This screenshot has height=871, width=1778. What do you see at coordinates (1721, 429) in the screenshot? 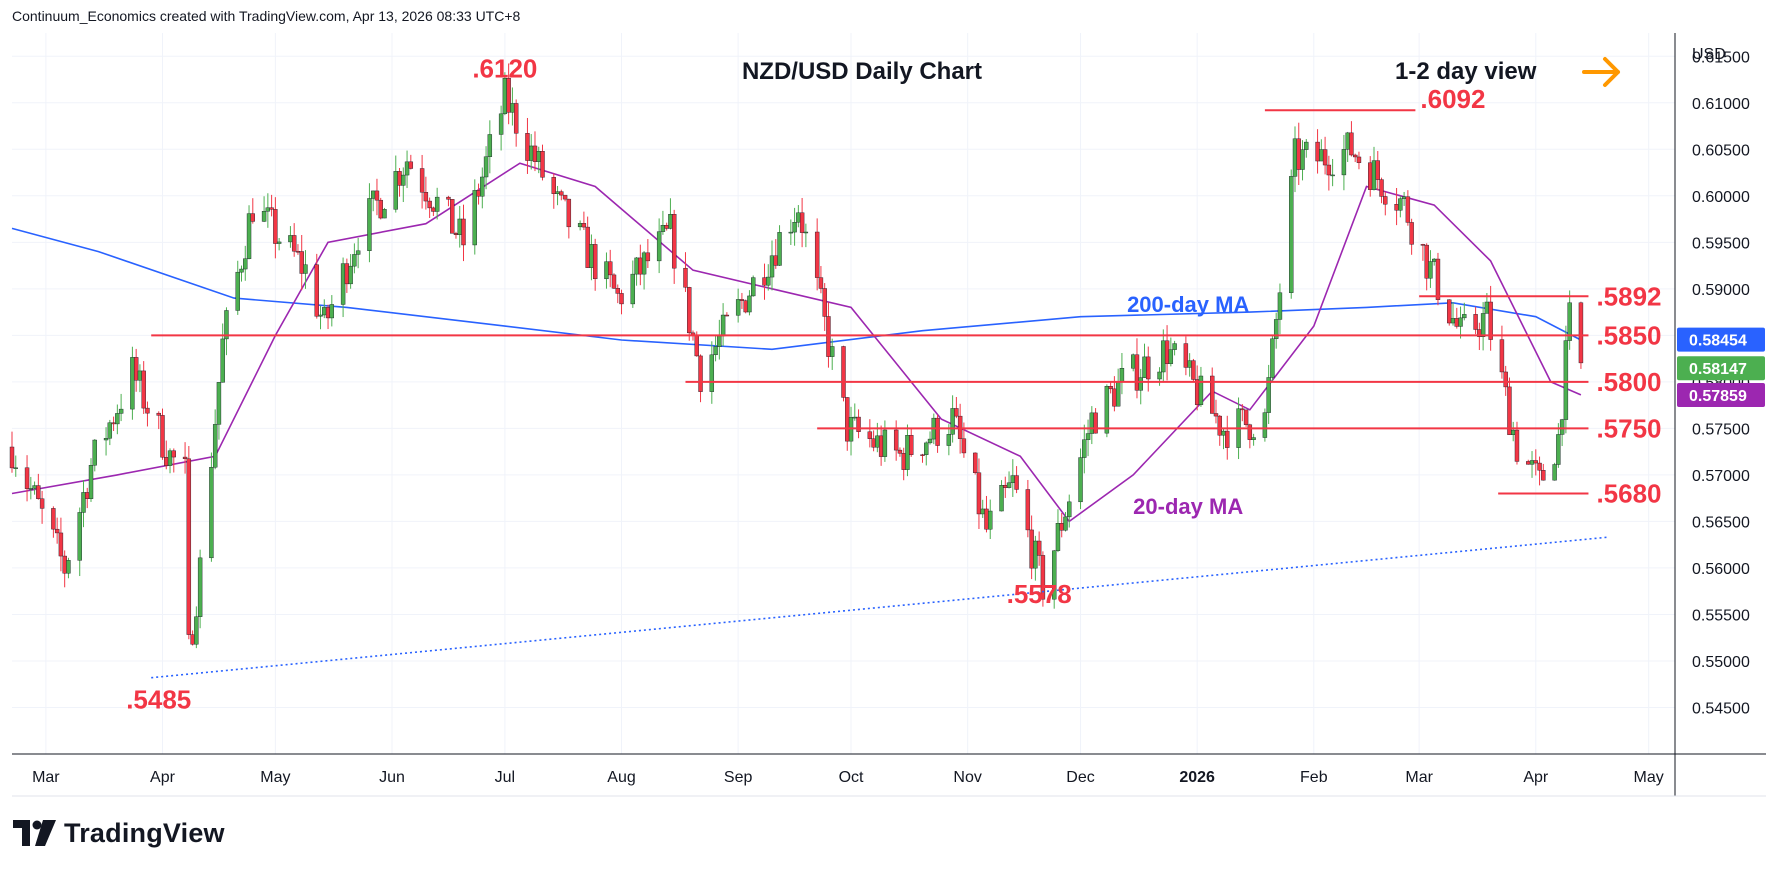
I see `y-tick-label: 0.57500` at bounding box center [1721, 429].